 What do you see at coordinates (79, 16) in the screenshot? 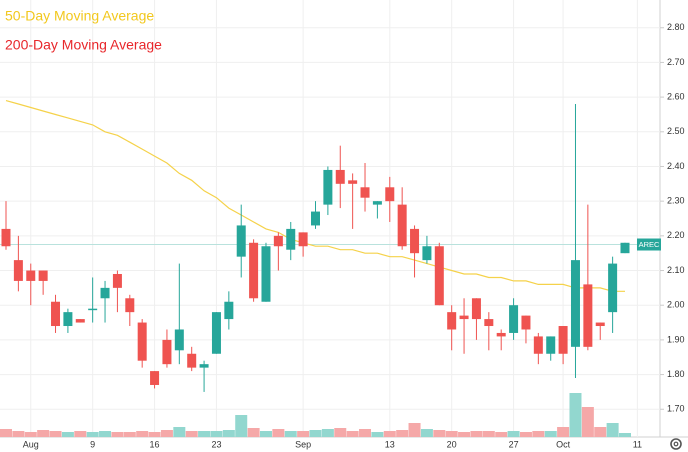
I see `legend-entry: 50-Day Moving Average` at bounding box center [79, 16].